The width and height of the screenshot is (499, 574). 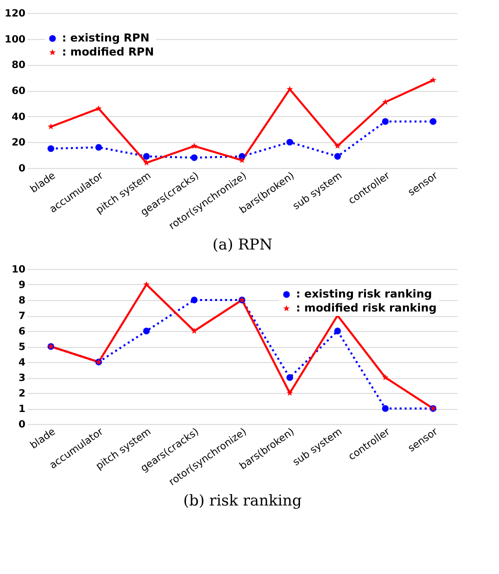 I want to click on y-tick-label: 1, so click(x=22, y=409).